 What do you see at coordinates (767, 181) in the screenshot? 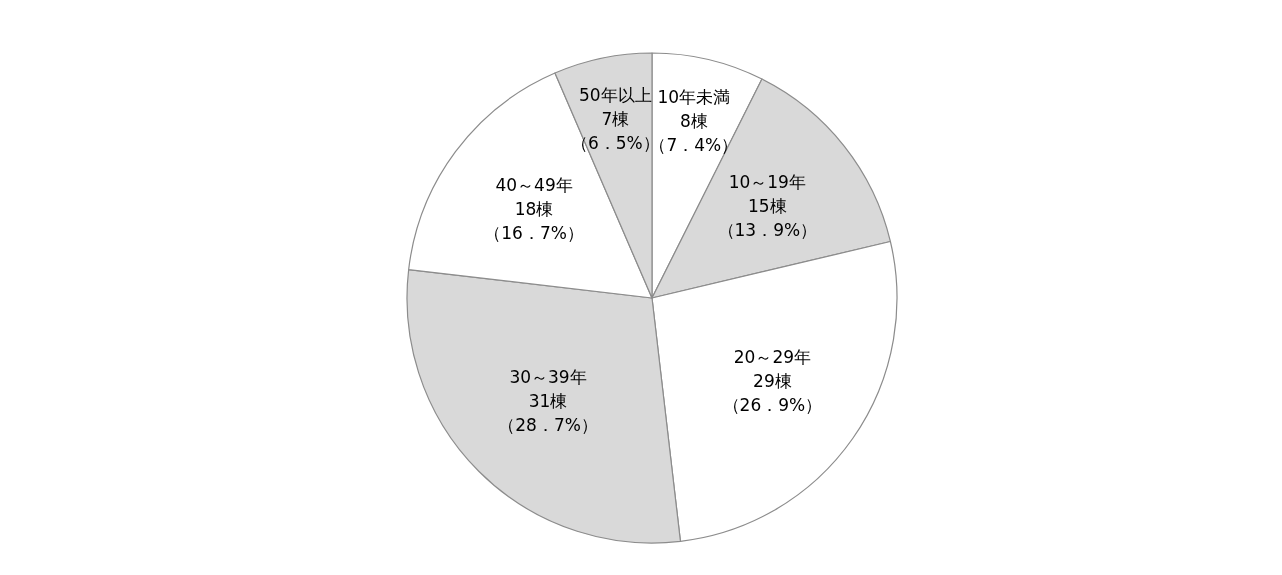
I see `slice-label: 10～19年` at bounding box center [767, 181].